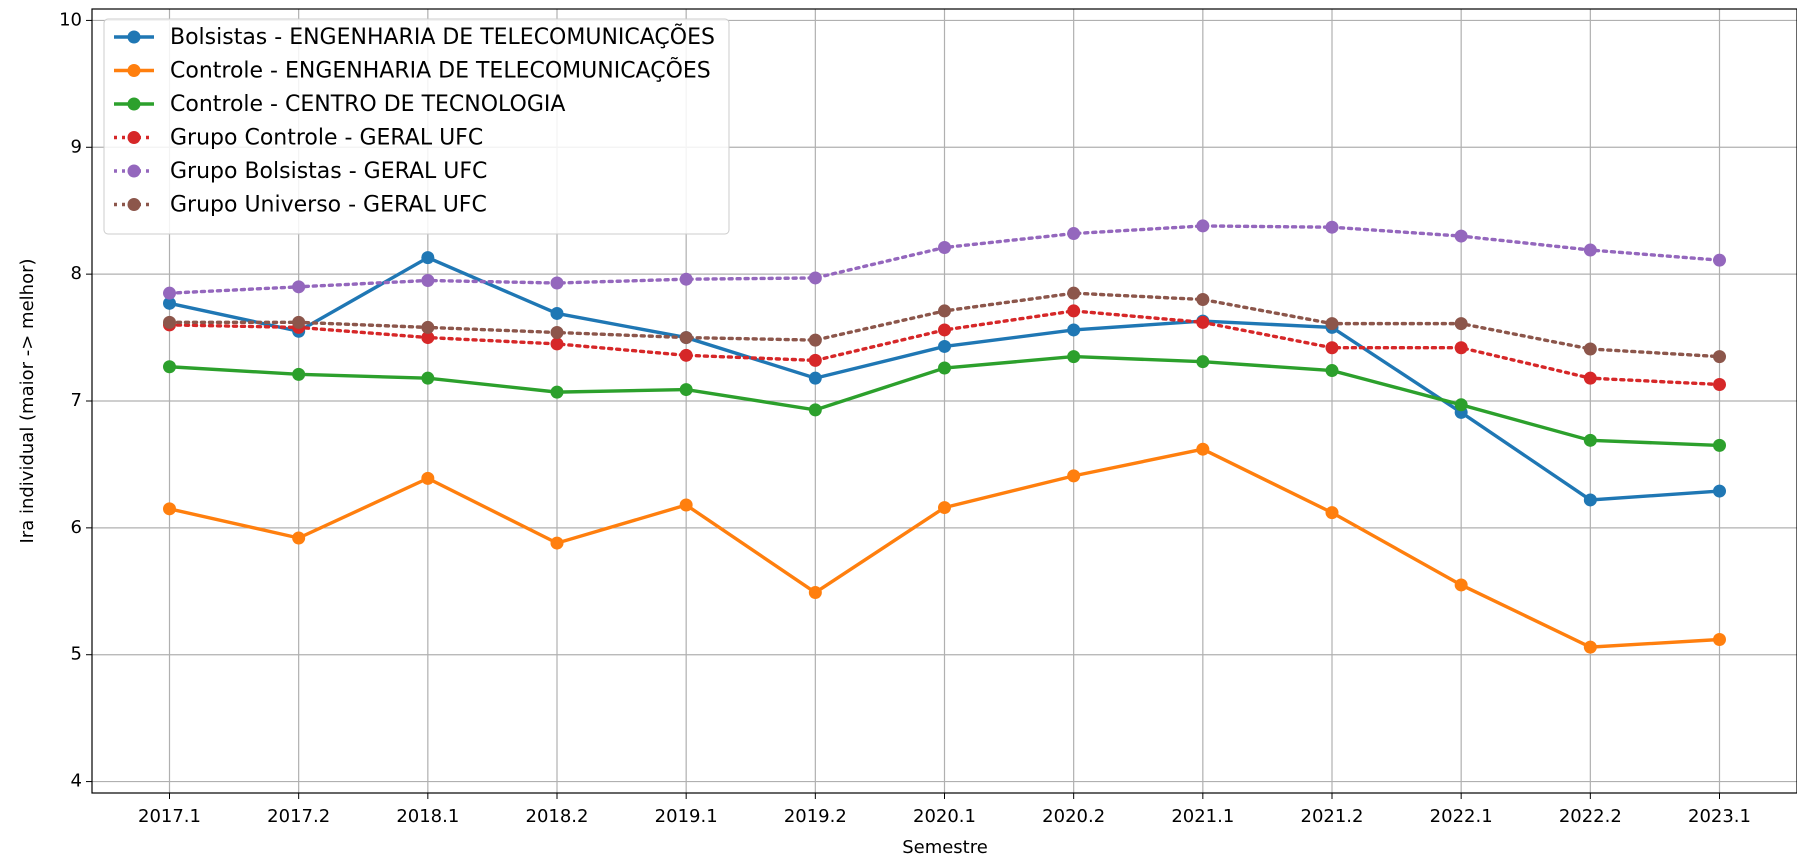  What do you see at coordinates (76, 654) in the screenshot?
I see `y-tick-label: 5` at bounding box center [76, 654].